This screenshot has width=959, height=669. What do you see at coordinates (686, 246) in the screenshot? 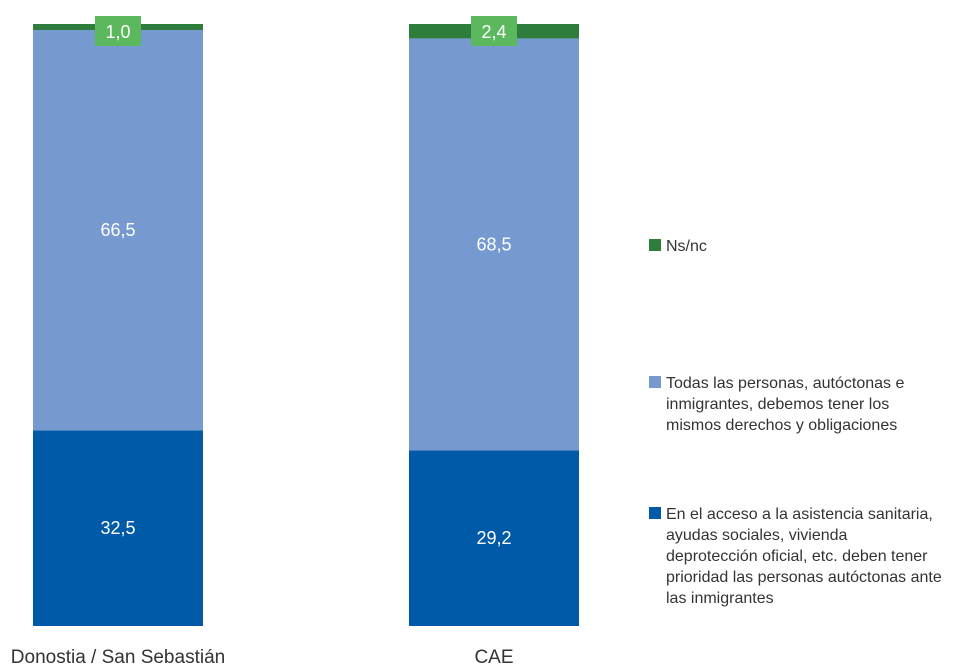
I see `legend-label-ns-nc: Ns/nc` at bounding box center [686, 246].